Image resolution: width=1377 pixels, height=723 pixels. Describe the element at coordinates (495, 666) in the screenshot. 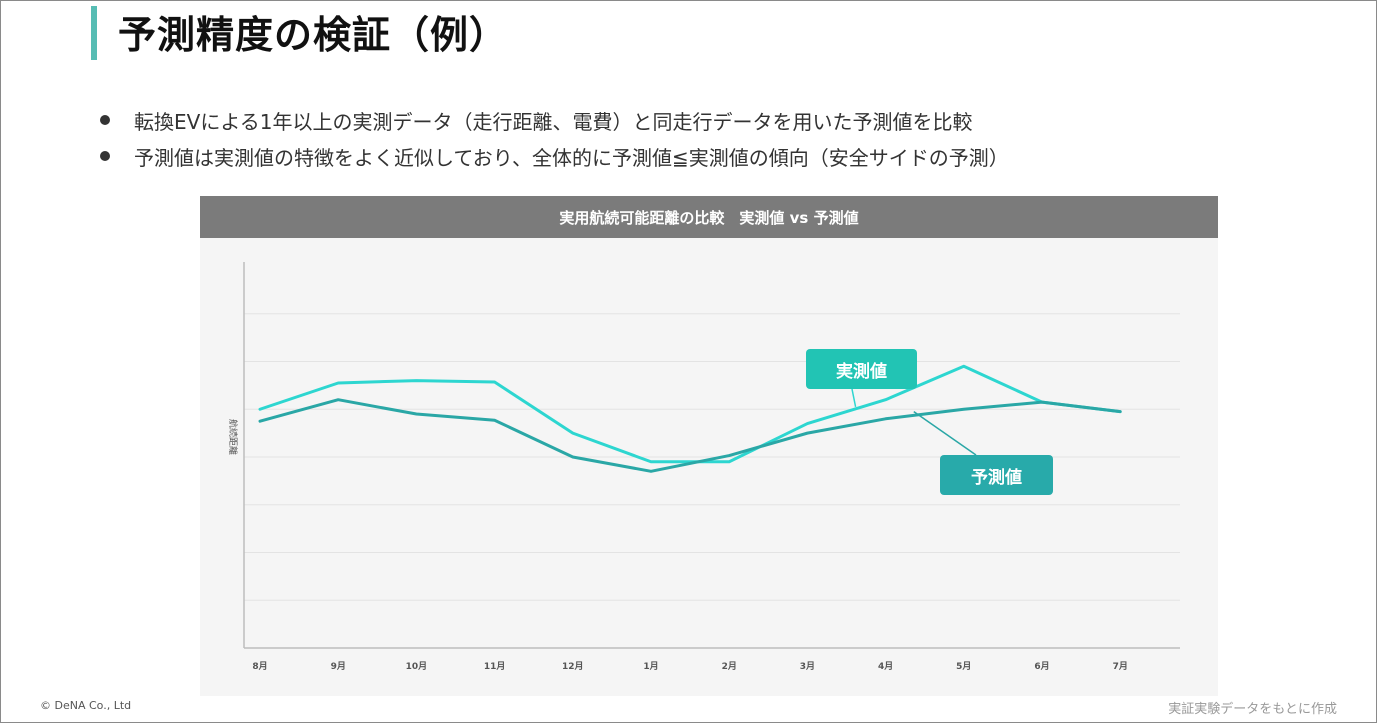

I see `x-tick-label: 11月` at that location.